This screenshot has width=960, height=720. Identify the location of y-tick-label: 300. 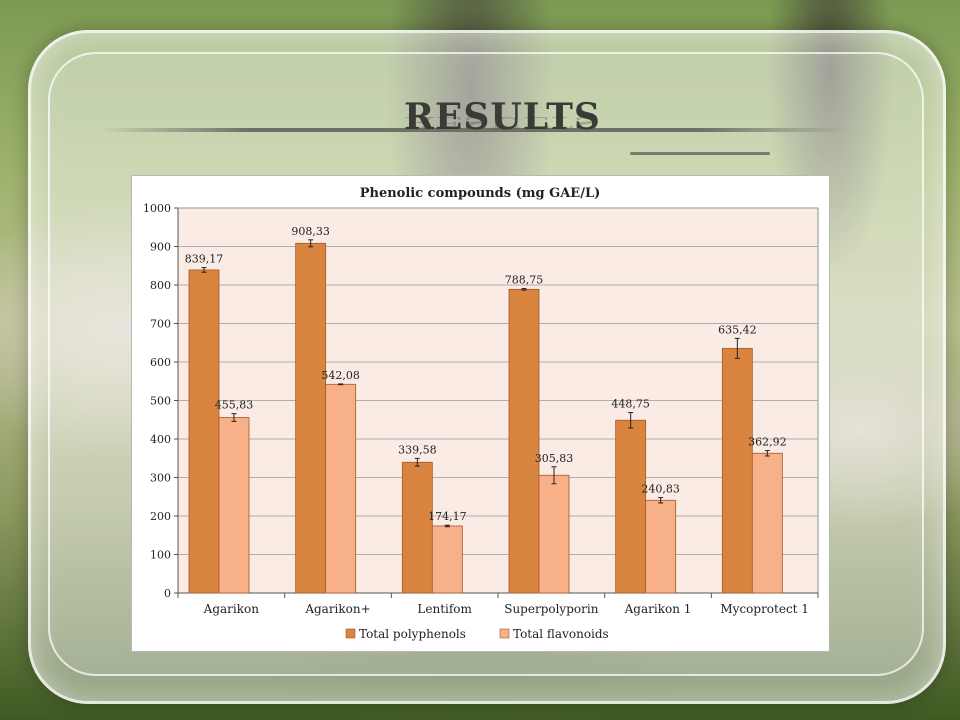
(160, 478).